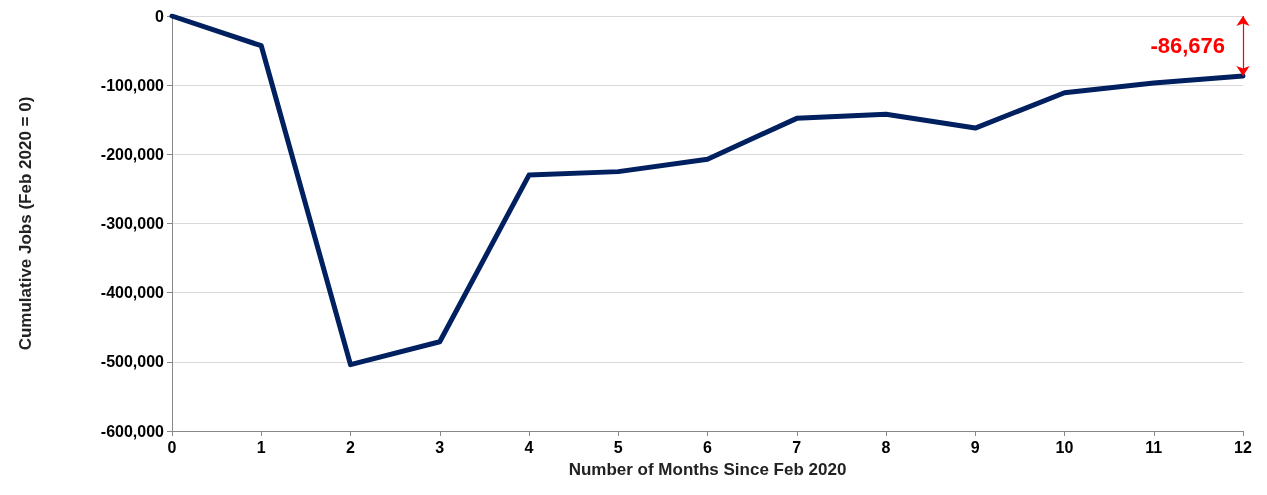  I want to click on y-tick-label: -600,000, so click(132, 431).